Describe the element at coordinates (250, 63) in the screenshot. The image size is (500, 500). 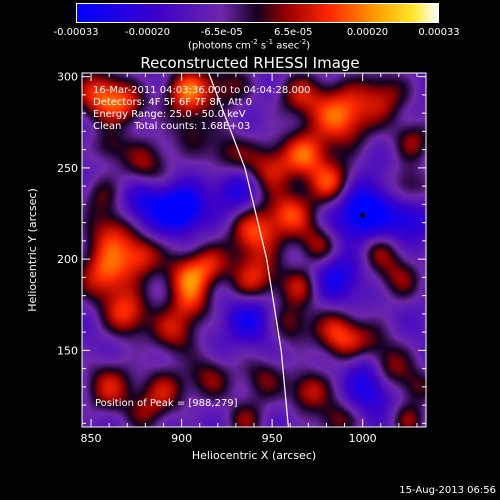
I see `chart-title: Reconstructed RHESSI Image` at that location.